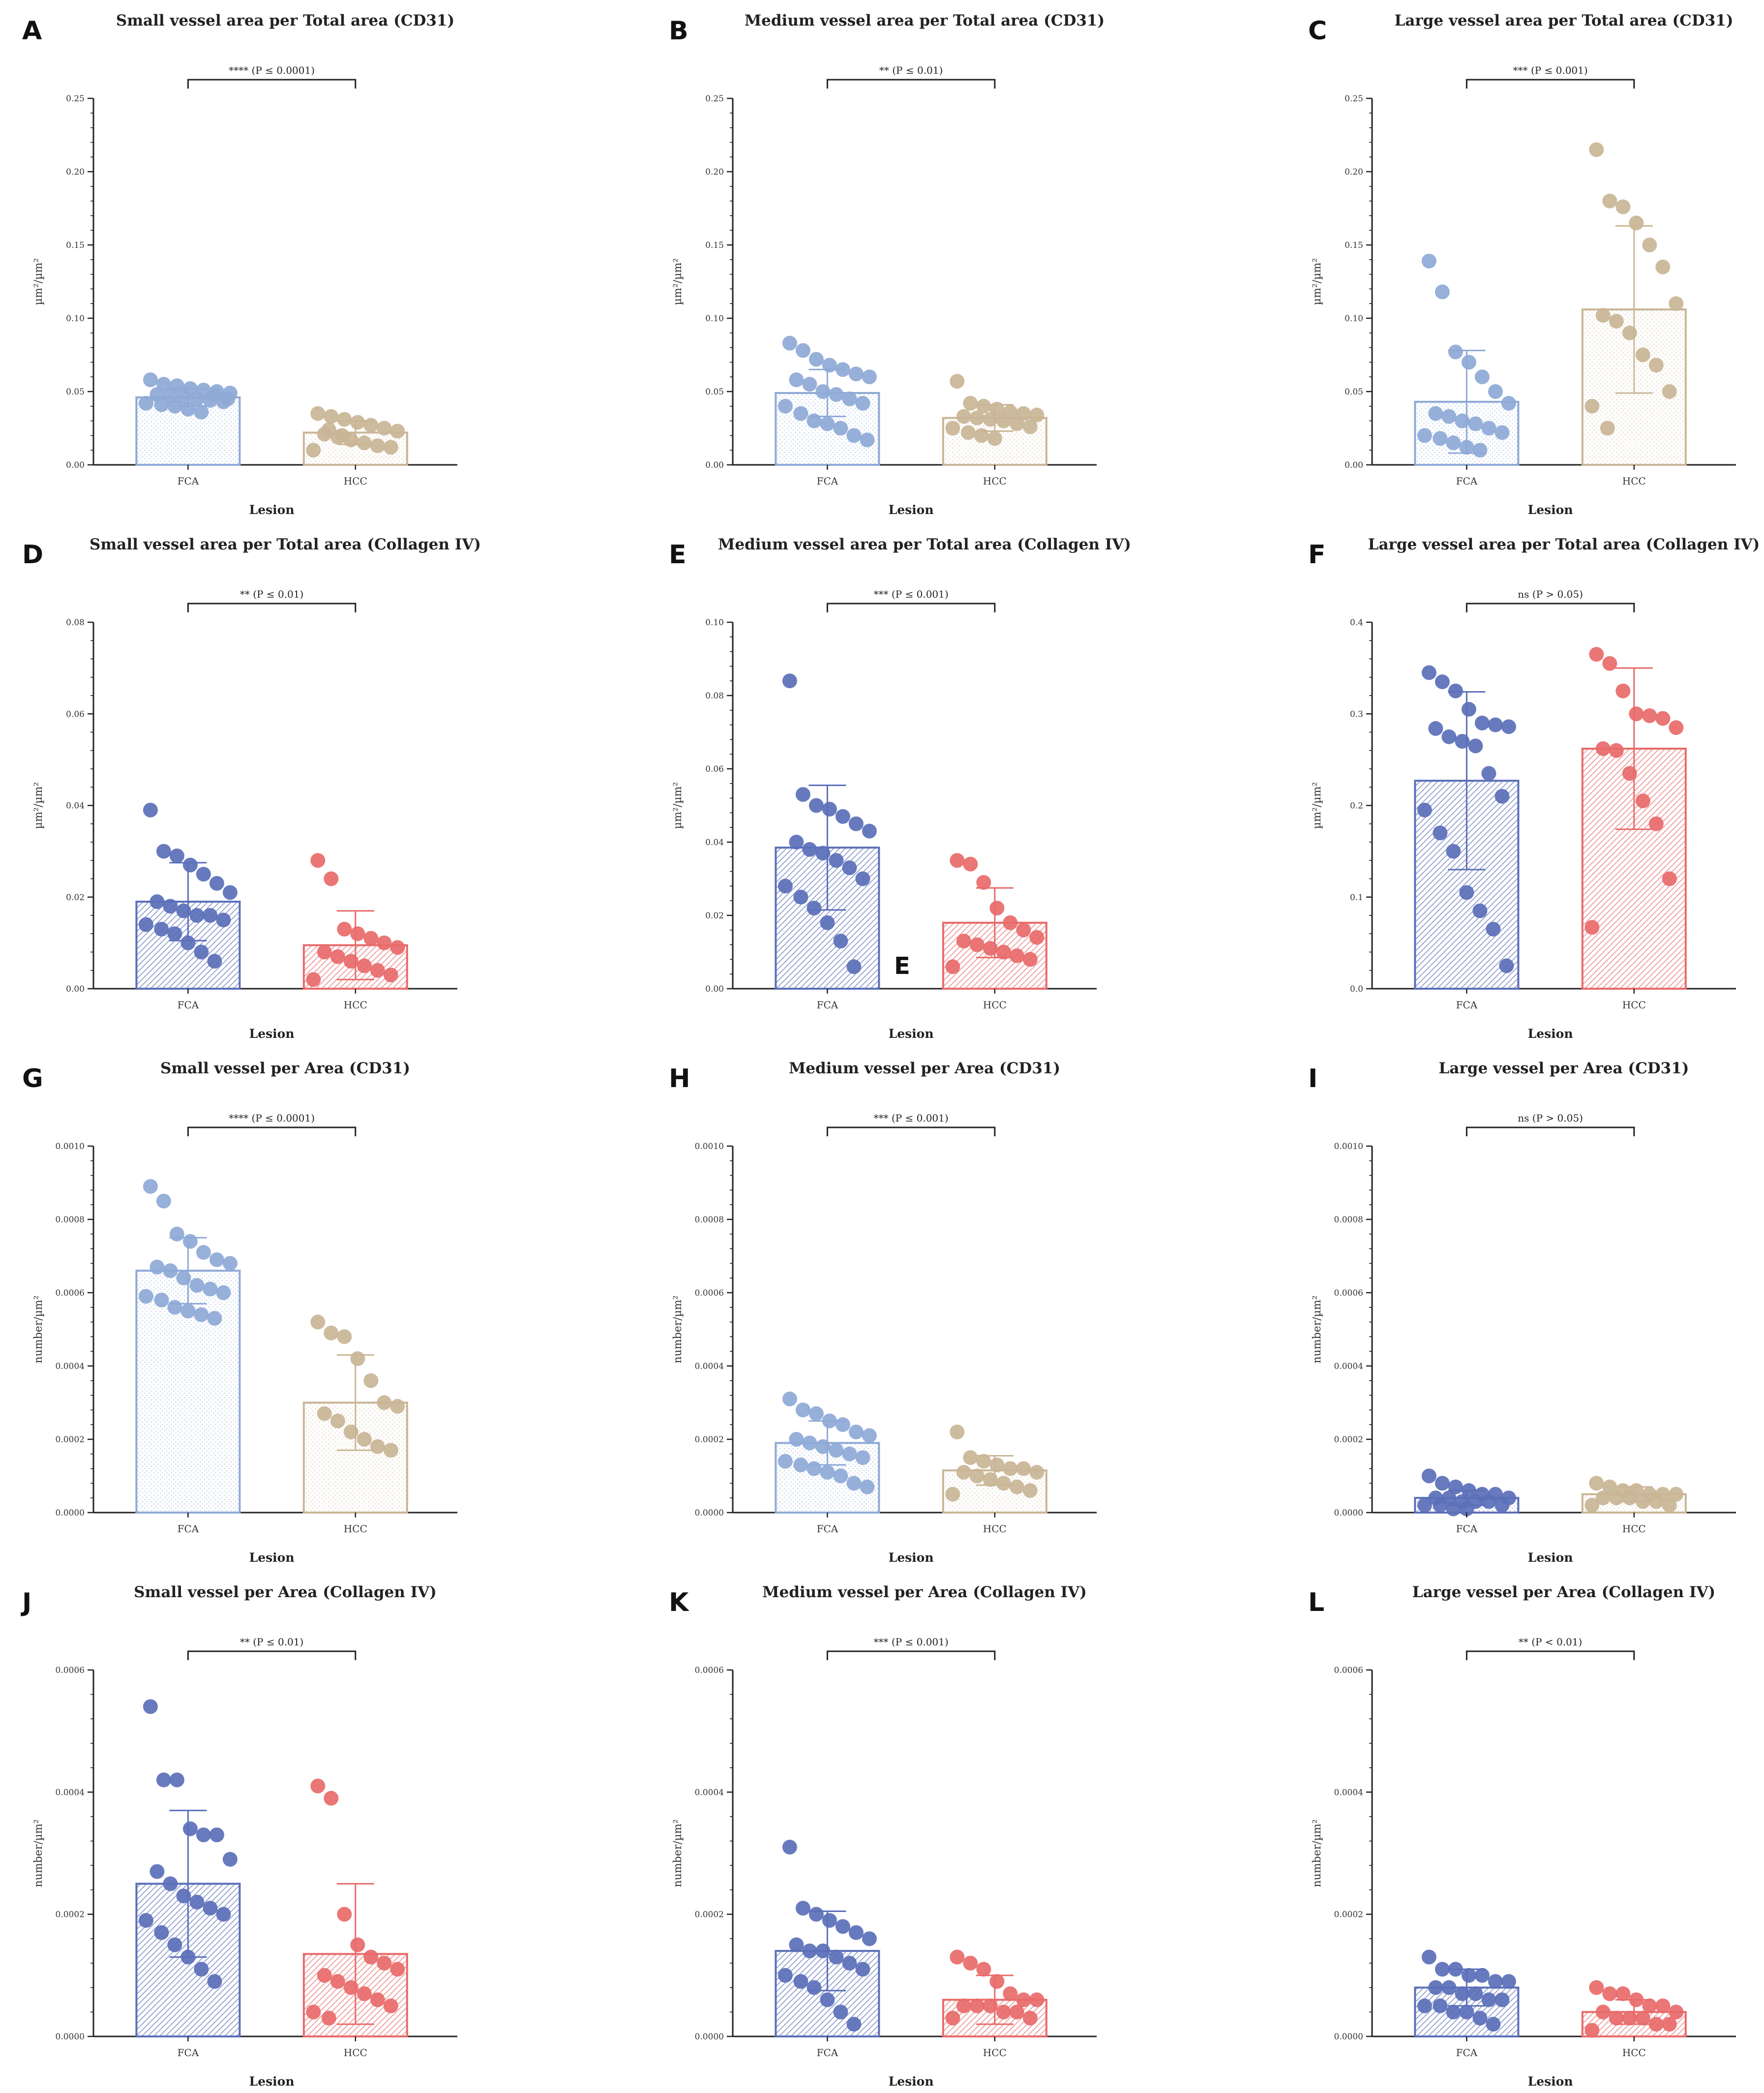  I want to click on chart-title: Large vessel per Area (Collagen IV), so click(1563, 1592).